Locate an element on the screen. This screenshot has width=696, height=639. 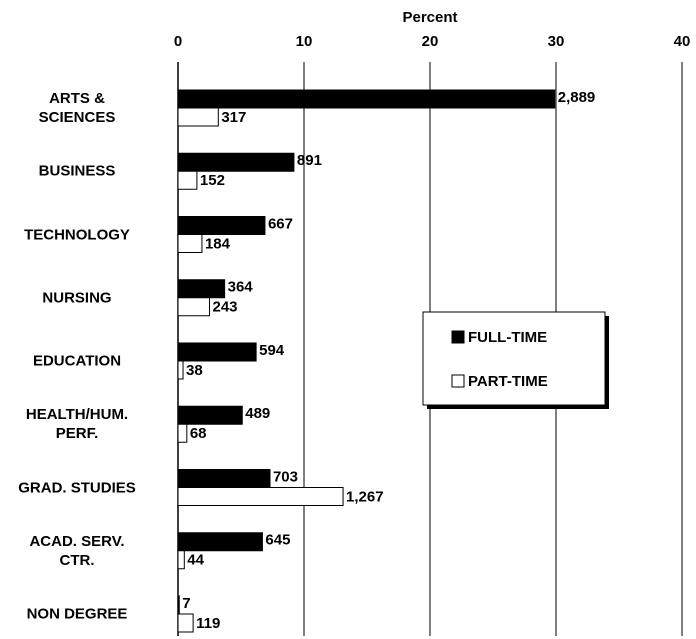
data-label: 184 is located at coordinates (218, 243).